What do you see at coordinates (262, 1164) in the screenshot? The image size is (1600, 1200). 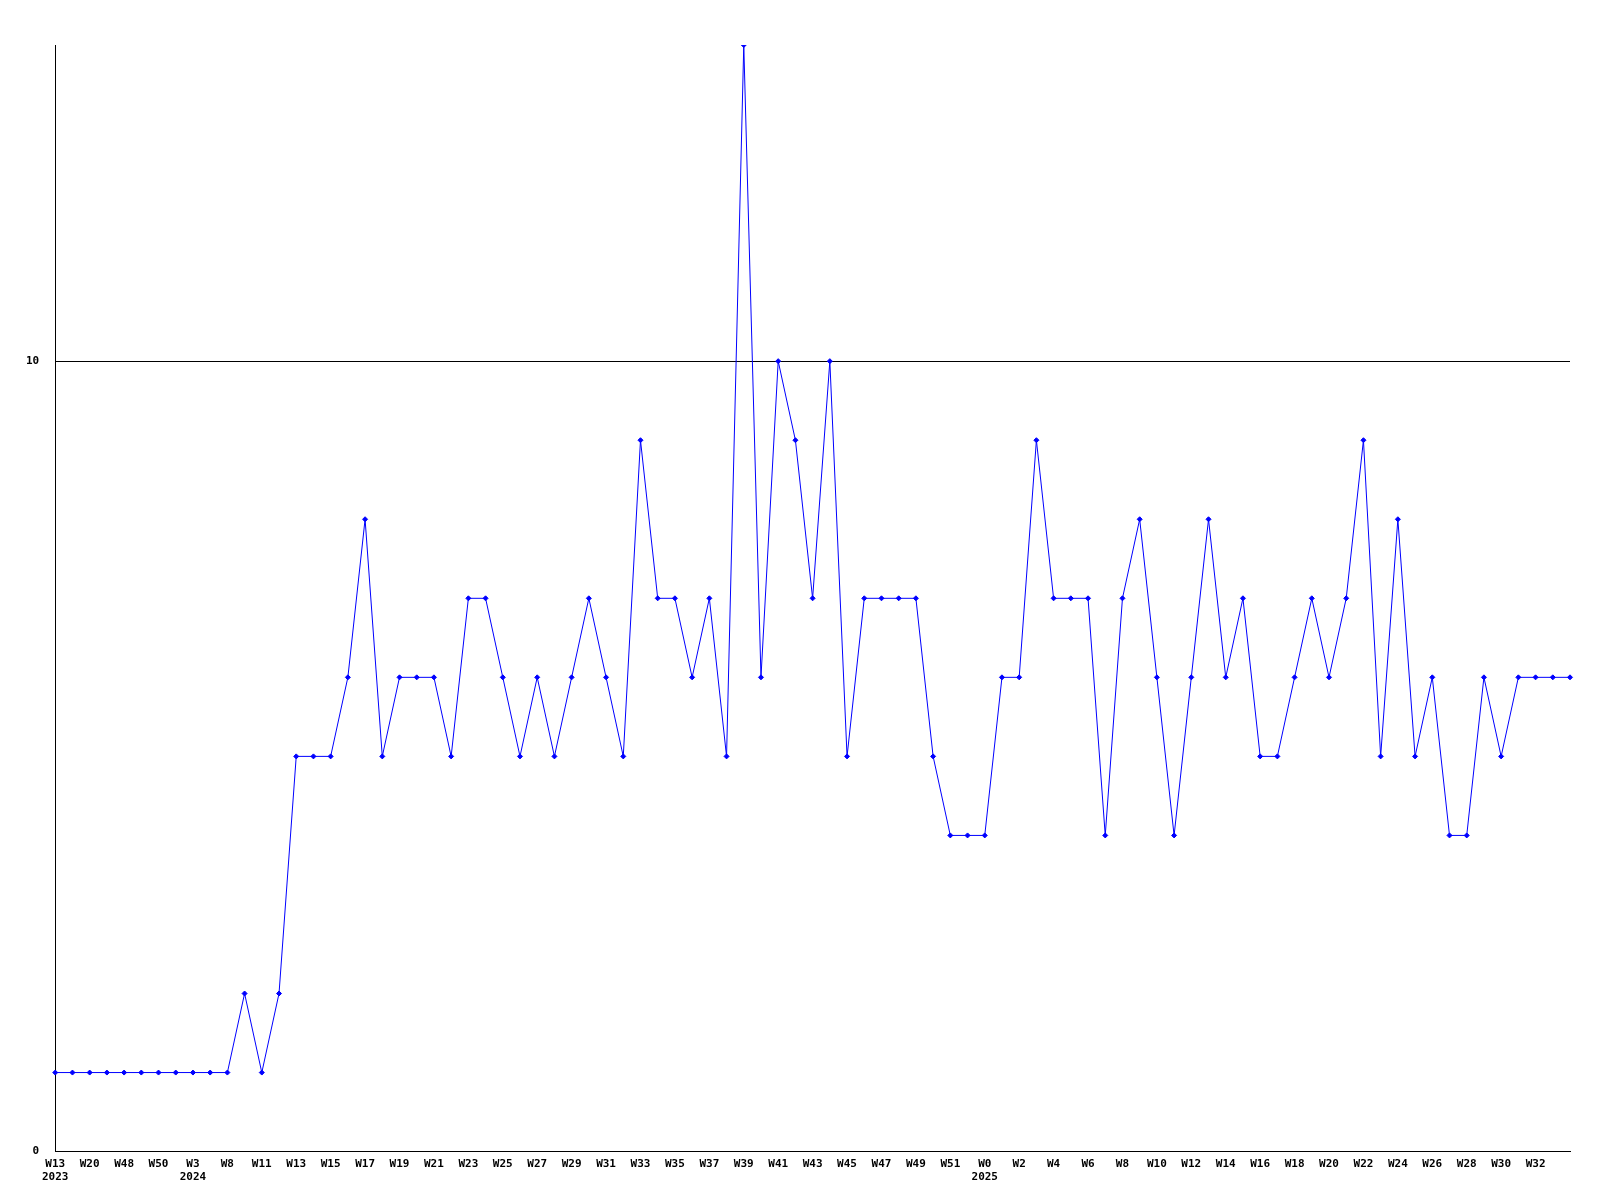 I see `x-tick-label: W11` at bounding box center [262, 1164].